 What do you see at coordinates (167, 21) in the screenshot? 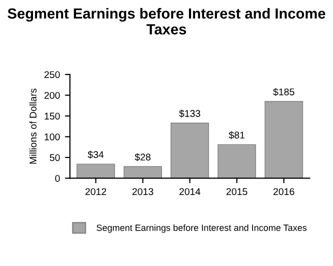
I see `chart-title: Segment Earnings before Interest and Income Taxes` at bounding box center [167, 21].